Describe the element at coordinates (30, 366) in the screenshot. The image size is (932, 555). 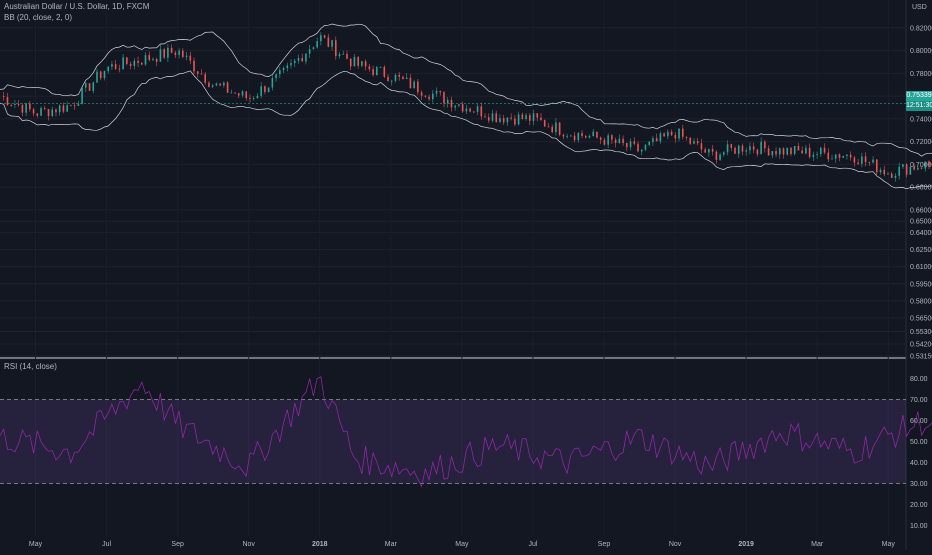
I see `rsi-indicator-label: RSI (14, close)` at that location.